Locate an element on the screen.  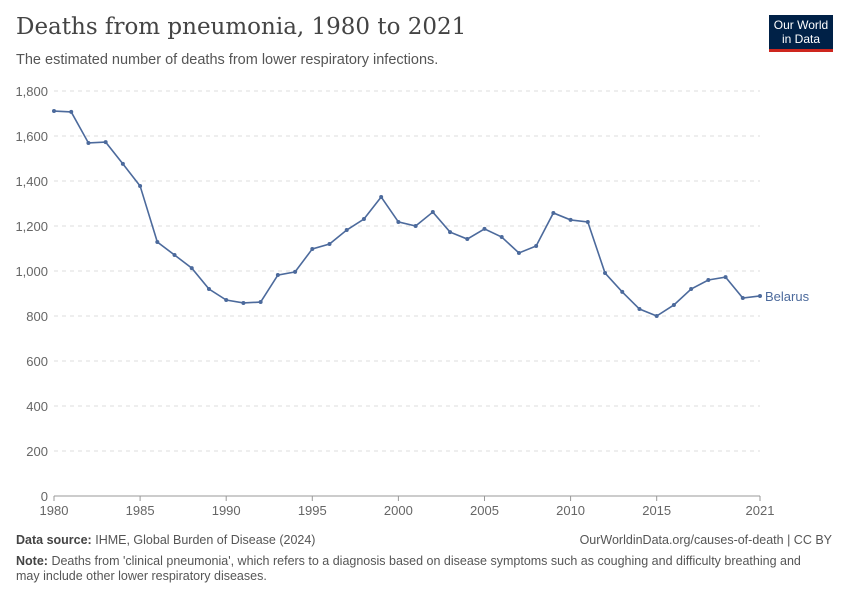
note-label: Note: is located at coordinates (32, 561).